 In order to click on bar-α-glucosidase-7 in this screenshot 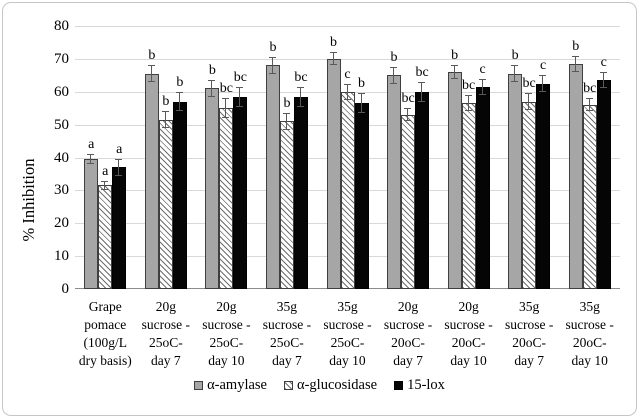, I will do `click(468, 196)`.